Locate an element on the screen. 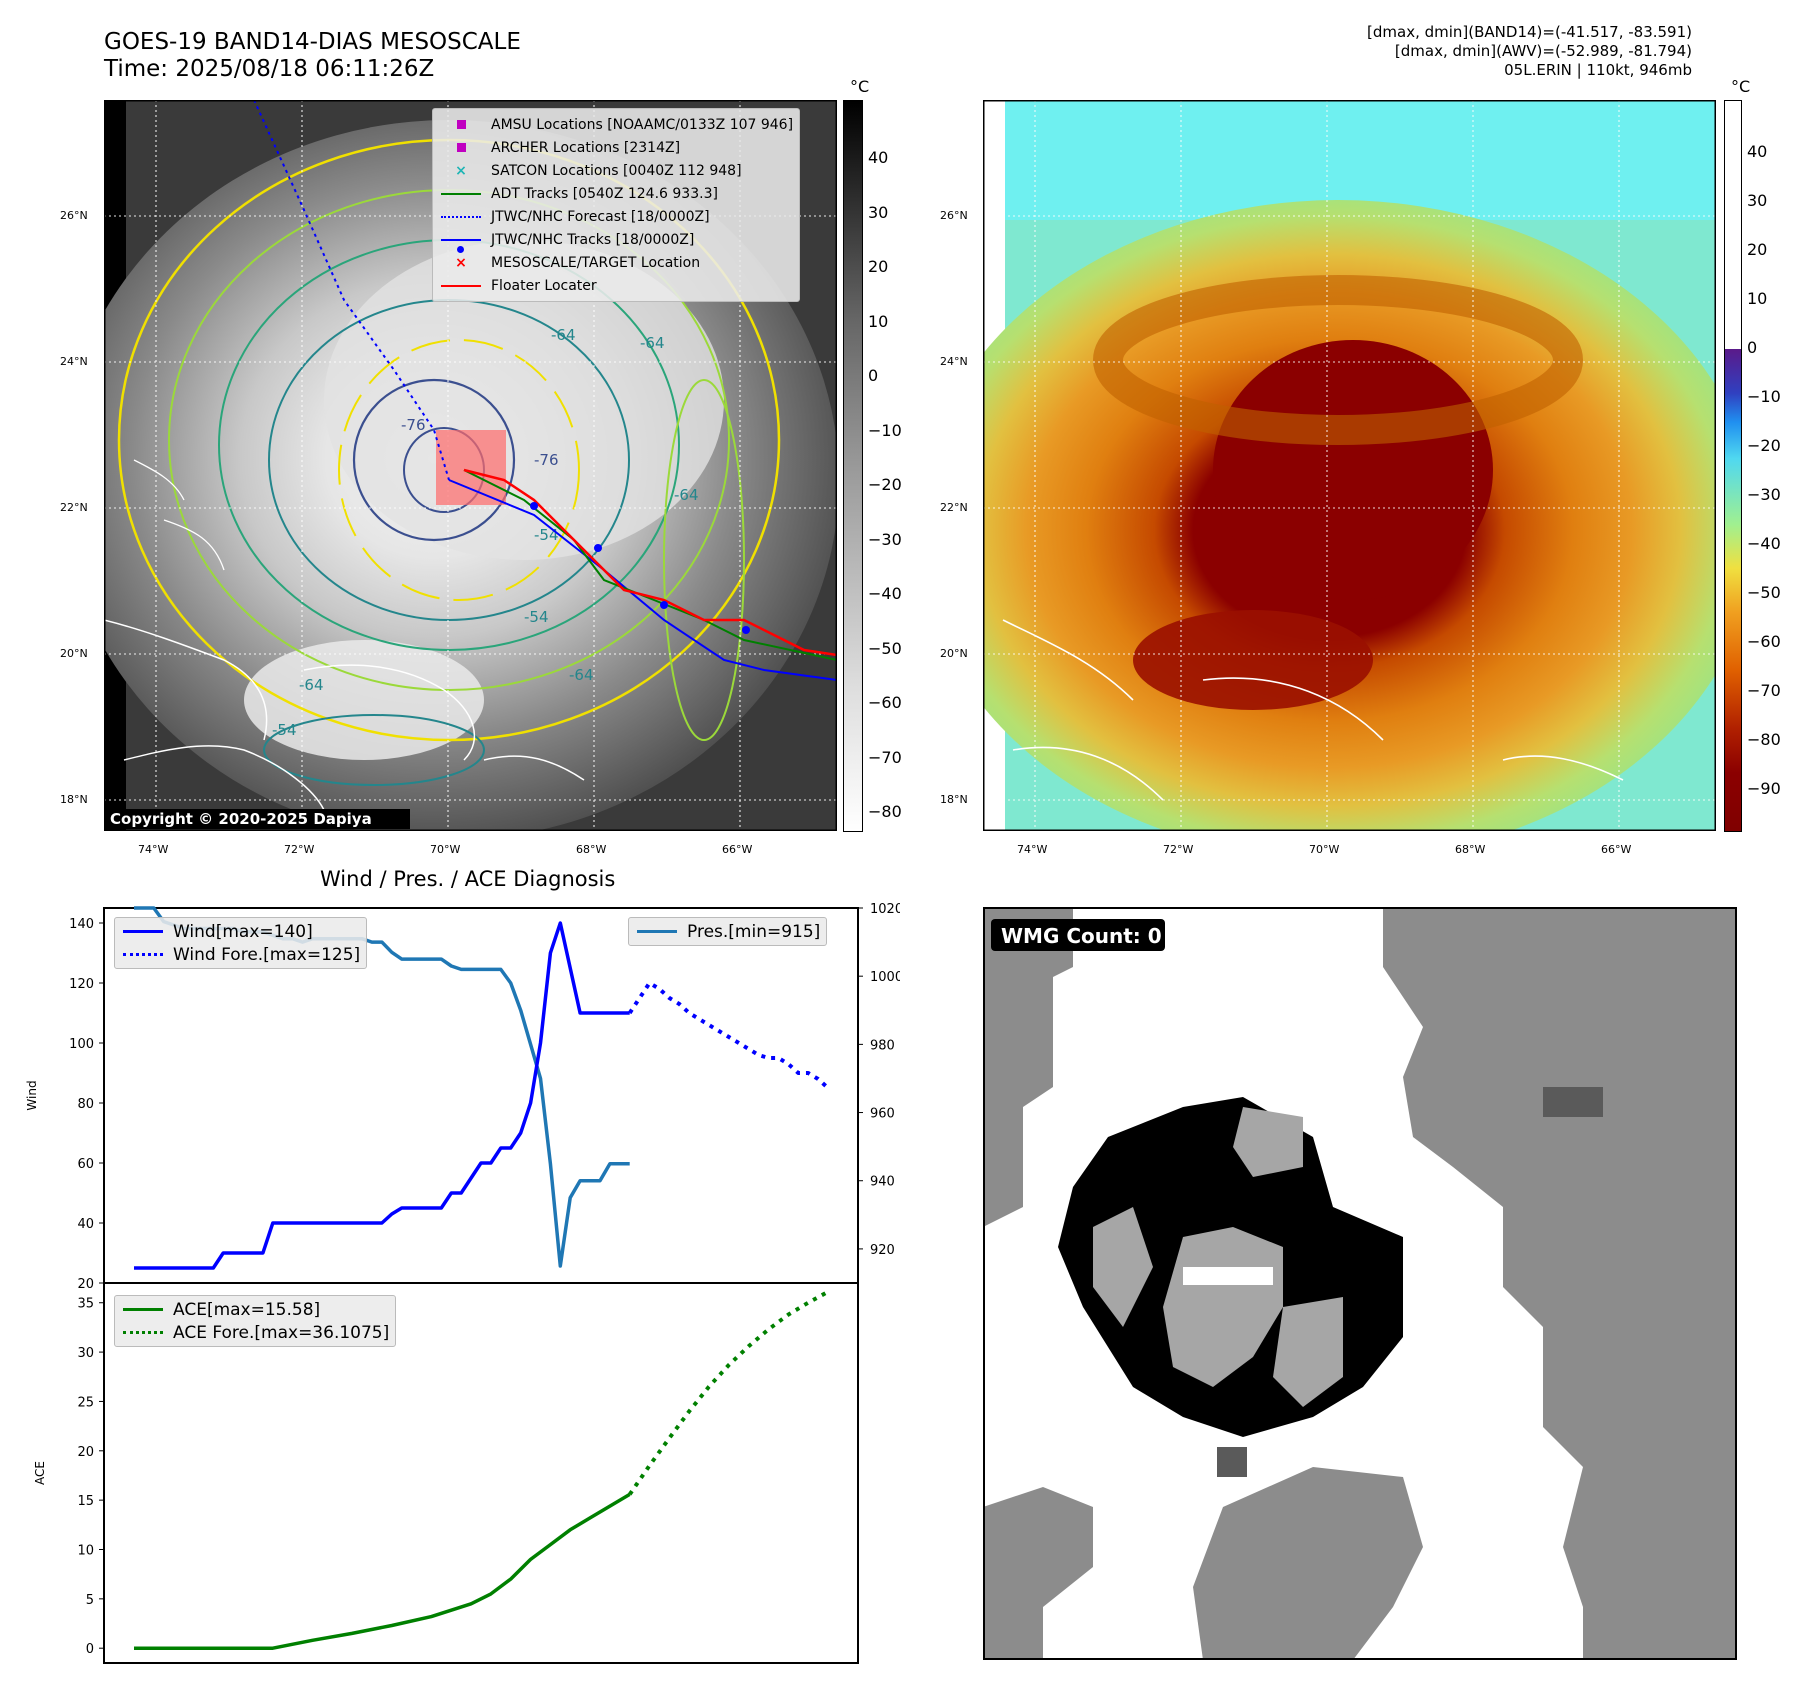 The height and width of the screenshot is (1690, 1797). ace-tick-label: 5 is located at coordinates (90, 1600).